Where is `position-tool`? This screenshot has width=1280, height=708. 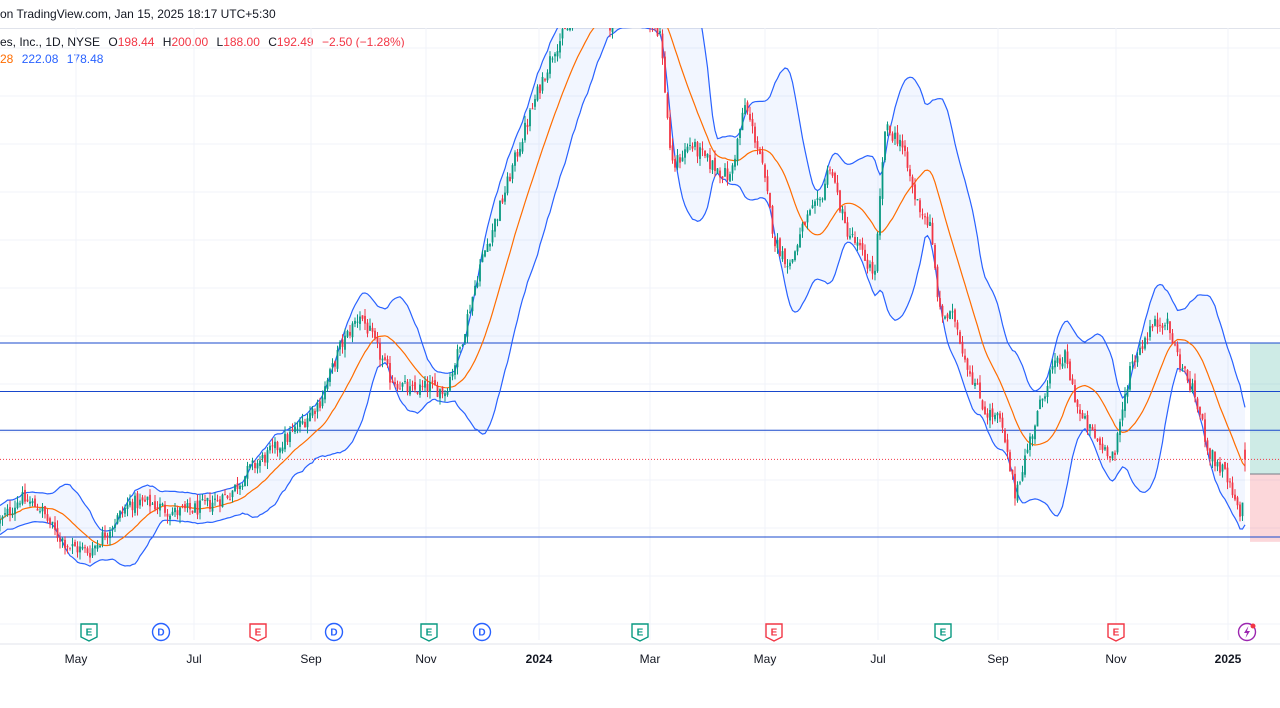 position-tool is located at coordinates (1265, 442).